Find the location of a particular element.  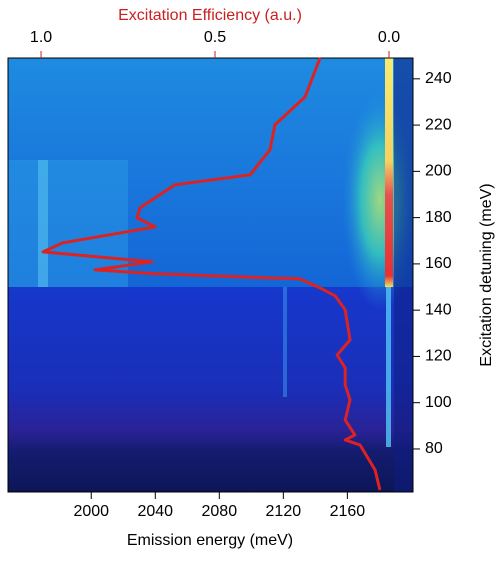

x2-axis-title: Excitation Efficiency (a.u.) is located at coordinates (210, 15).